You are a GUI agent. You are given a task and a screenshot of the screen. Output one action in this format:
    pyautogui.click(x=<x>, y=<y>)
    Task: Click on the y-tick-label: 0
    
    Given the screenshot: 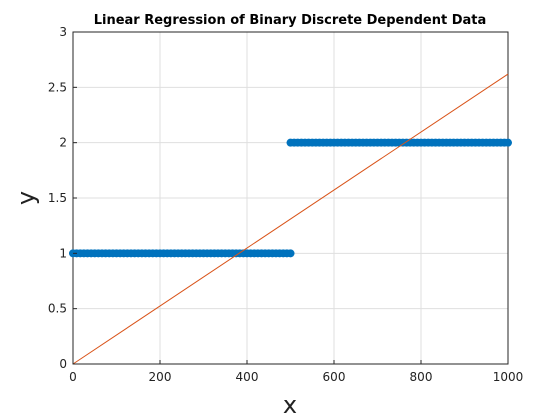 What is the action you would take?
    pyautogui.click(x=63, y=364)
    